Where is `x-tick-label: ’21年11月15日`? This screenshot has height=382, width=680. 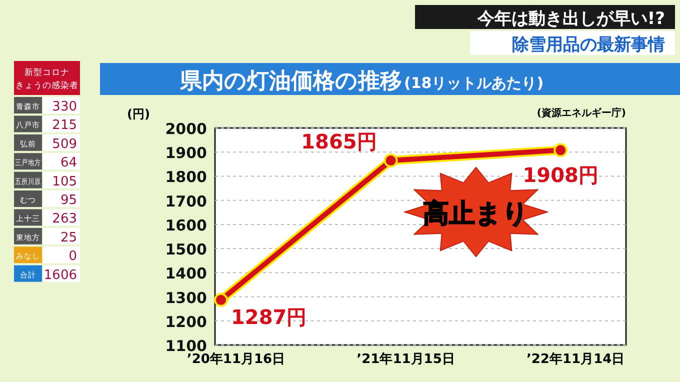
x-tick-label: ’21年11月15日 is located at coordinates (405, 359).